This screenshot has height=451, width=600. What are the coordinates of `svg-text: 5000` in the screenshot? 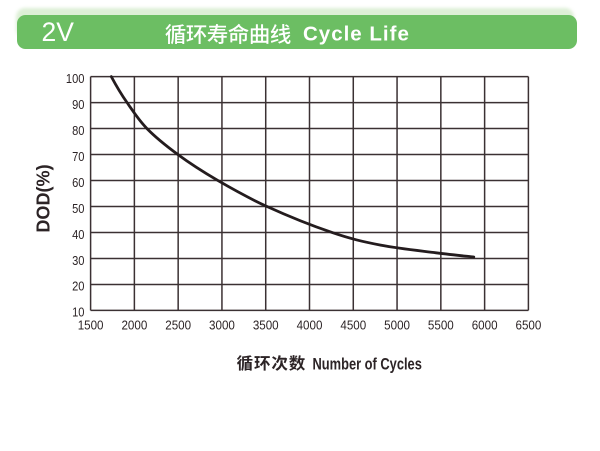 It's located at (397, 325).